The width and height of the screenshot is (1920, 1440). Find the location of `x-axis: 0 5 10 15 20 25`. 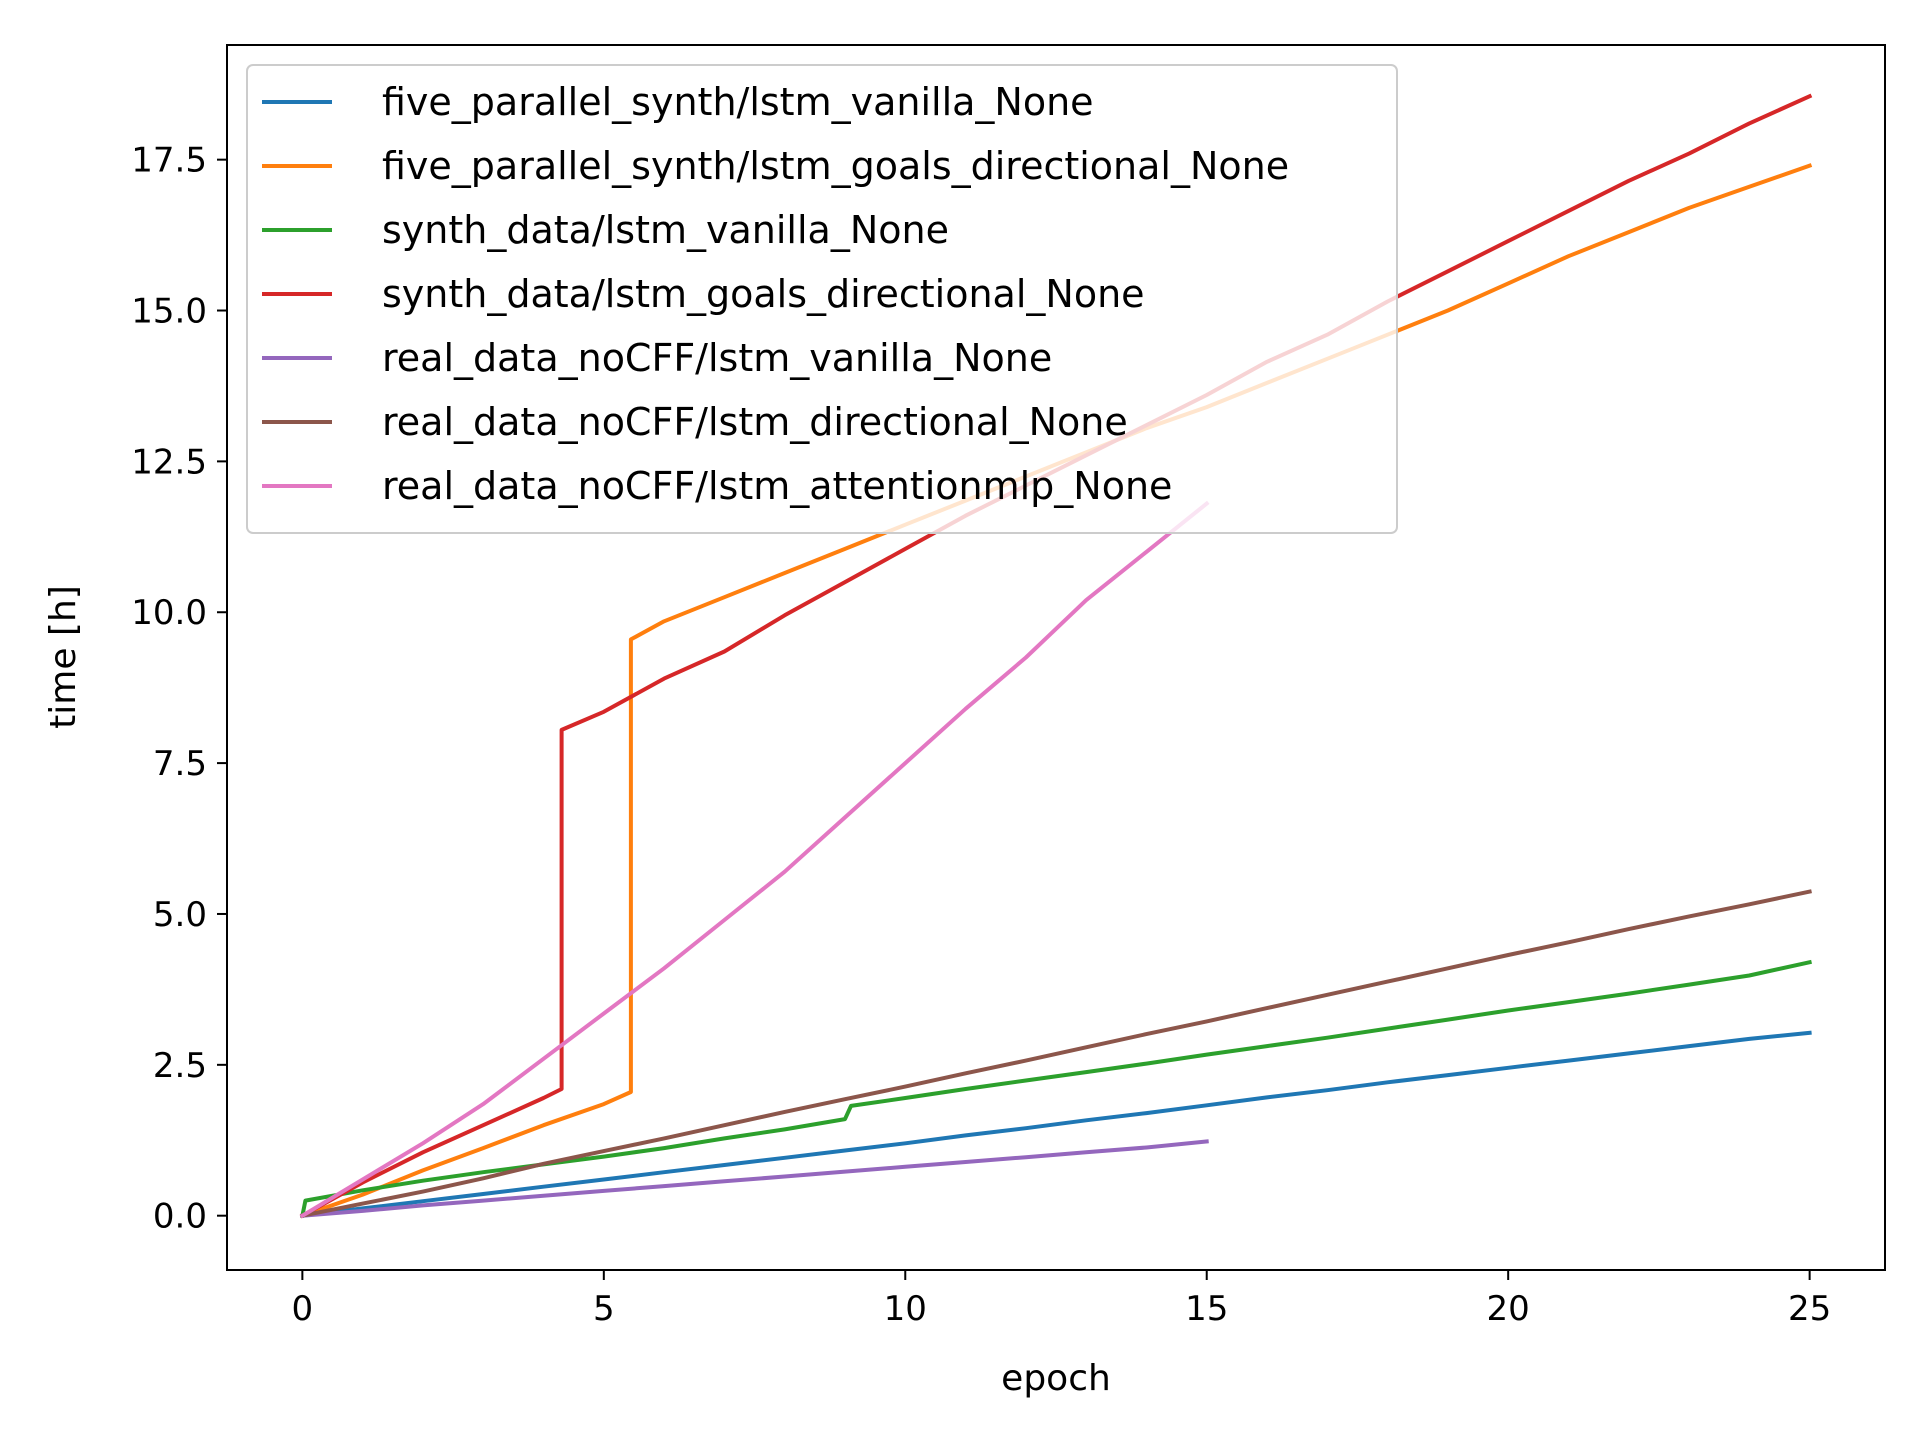

x-axis: 0 5 10 15 20 25 is located at coordinates (1061, 1299).